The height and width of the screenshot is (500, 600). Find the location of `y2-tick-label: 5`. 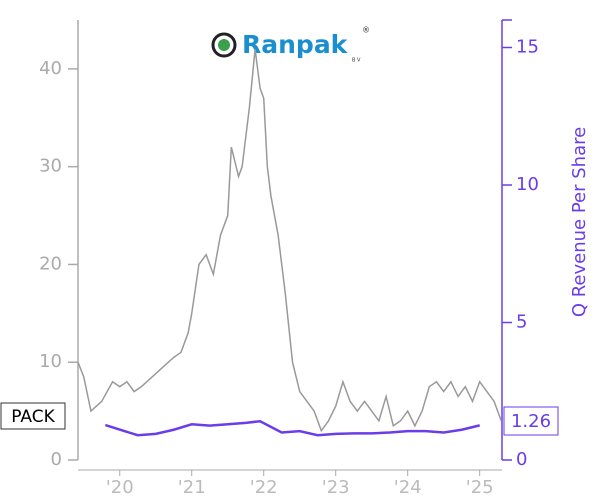

y2-tick-label: 5 is located at coordinates (521, 322).